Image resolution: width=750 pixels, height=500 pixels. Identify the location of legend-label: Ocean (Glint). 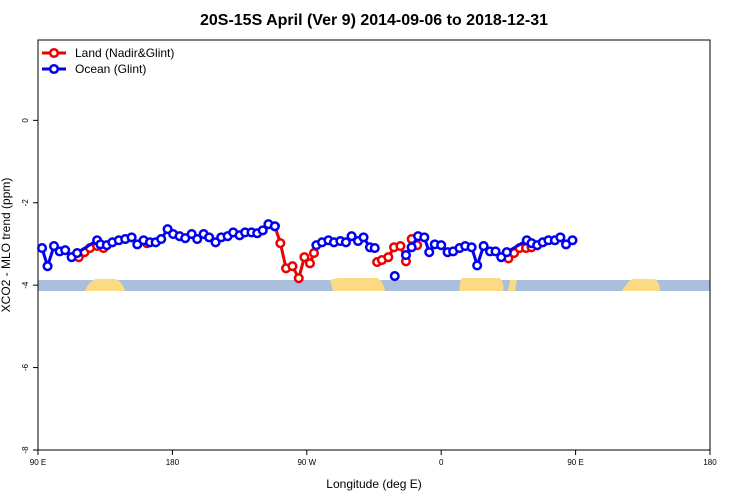
(110, 69).